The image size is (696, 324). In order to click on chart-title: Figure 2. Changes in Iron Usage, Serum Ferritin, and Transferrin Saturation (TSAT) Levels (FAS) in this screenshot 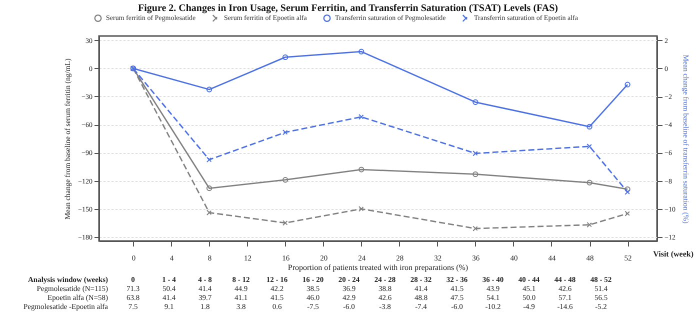, I will do `click(348, 8)`.